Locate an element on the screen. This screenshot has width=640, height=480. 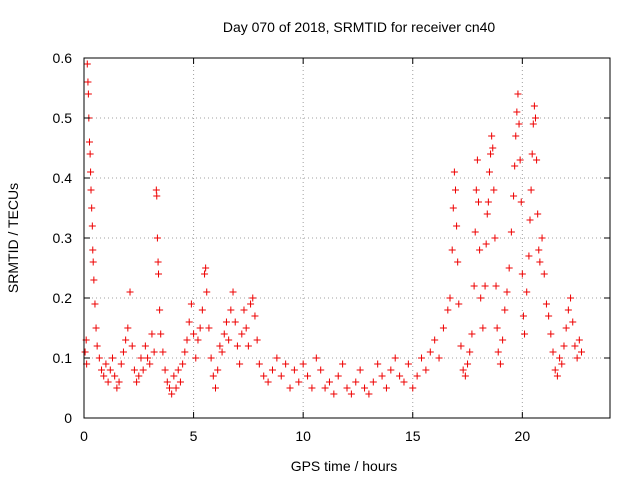
y-tick-label: 0.2 is located at coordinates (63, 298).